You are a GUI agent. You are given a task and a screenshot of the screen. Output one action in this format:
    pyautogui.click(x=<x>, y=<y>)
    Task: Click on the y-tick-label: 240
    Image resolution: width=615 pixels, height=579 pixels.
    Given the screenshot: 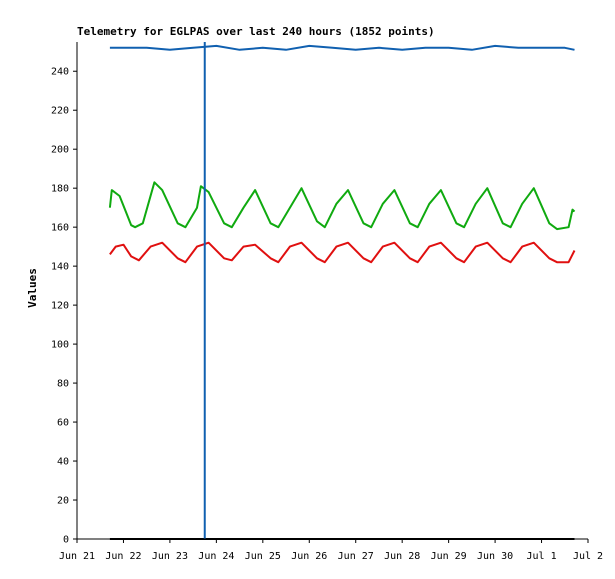 What is the action you would take?
    pyautogui.click(x=60, y=72)
    